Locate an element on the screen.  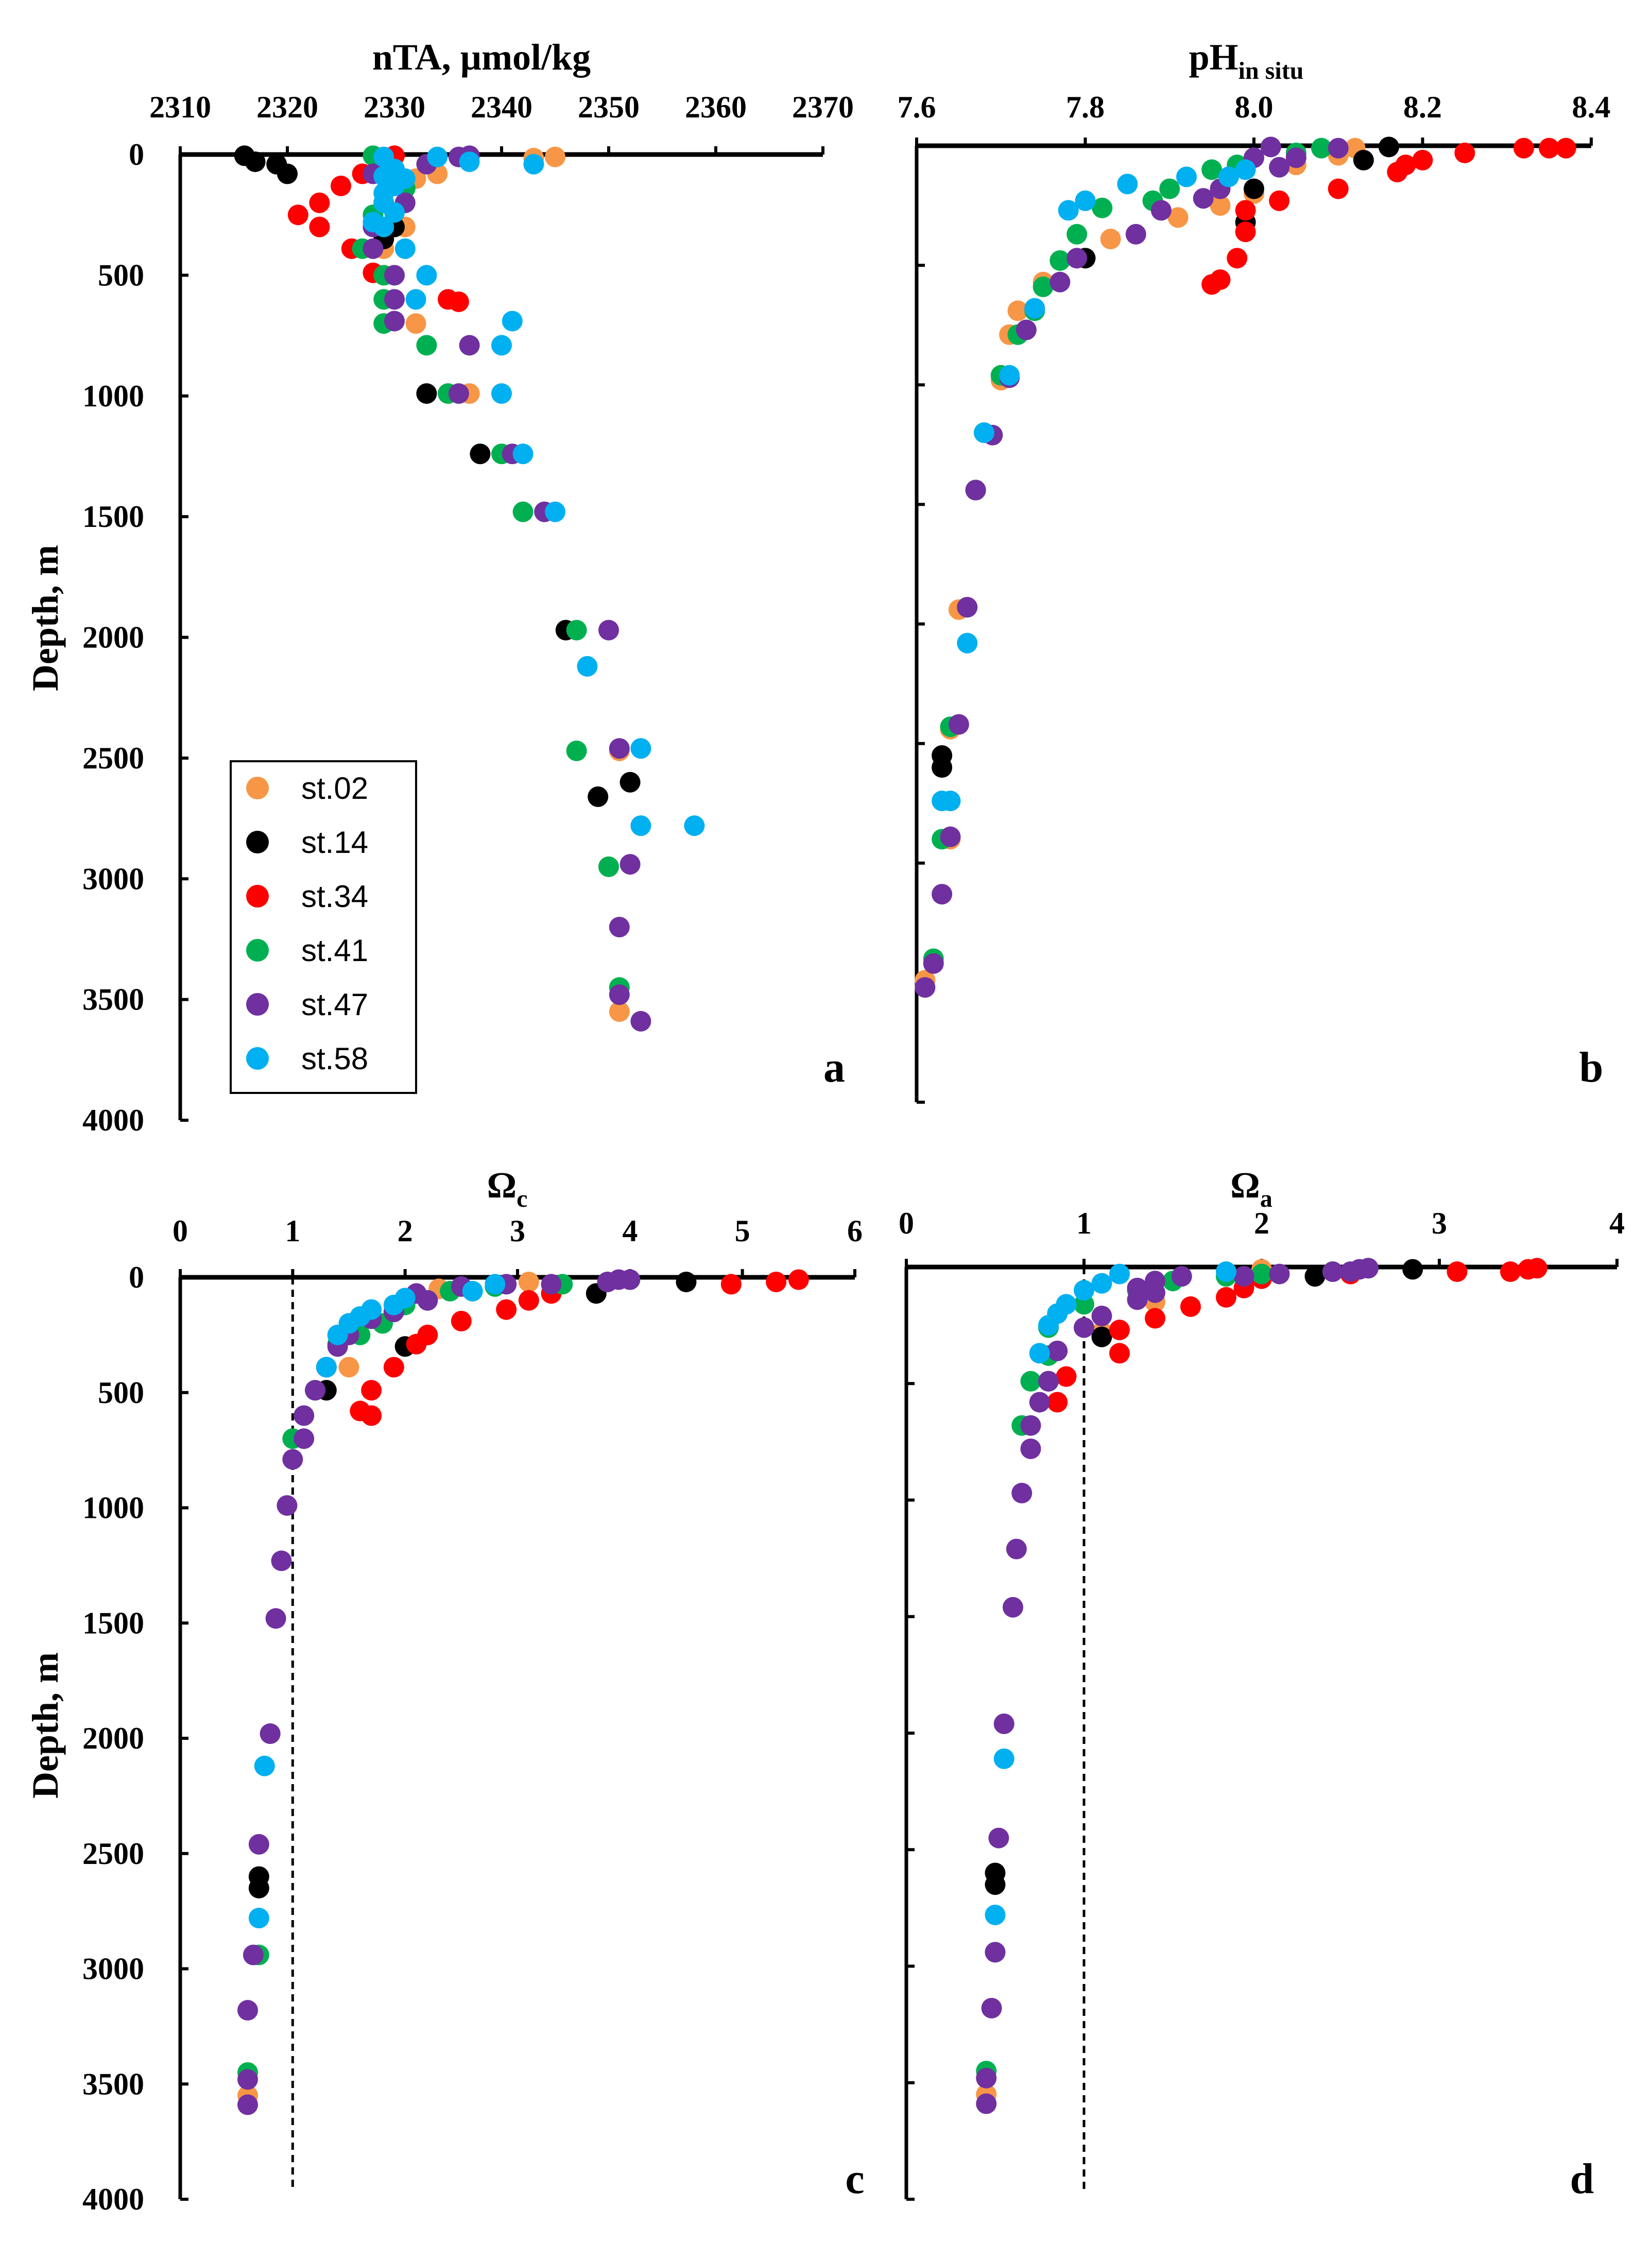
panel-c-point-st58 is located at coordinates (337, 1334).